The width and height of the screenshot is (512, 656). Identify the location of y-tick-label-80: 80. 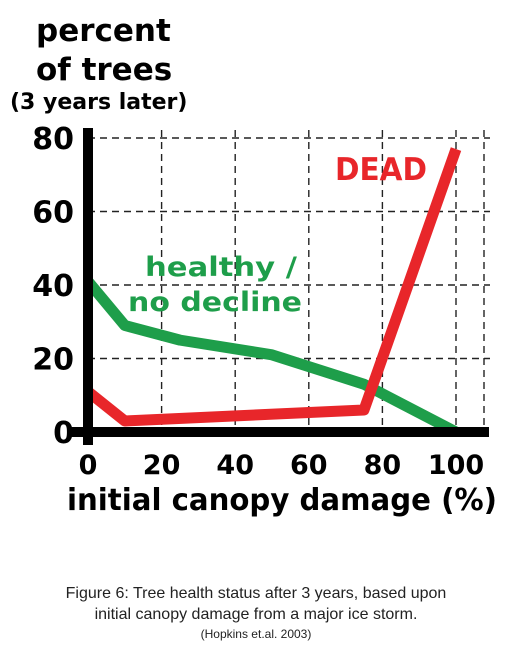
(53, 139).